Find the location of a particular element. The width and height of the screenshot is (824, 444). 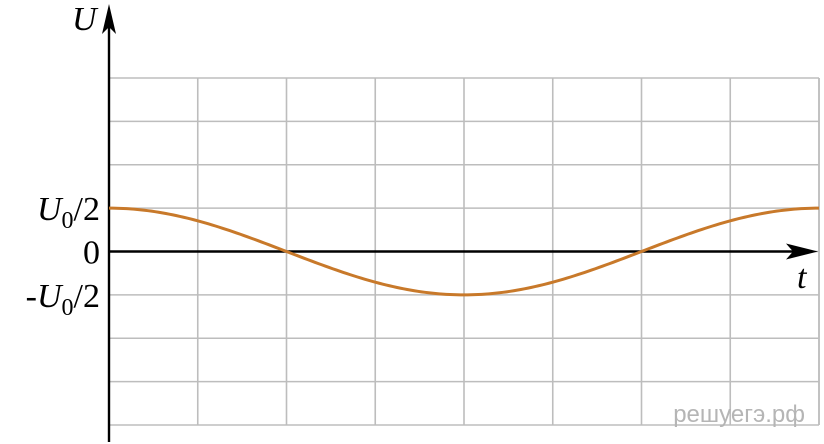

y-tick-label: 0 is located at coordinates (91, 253).